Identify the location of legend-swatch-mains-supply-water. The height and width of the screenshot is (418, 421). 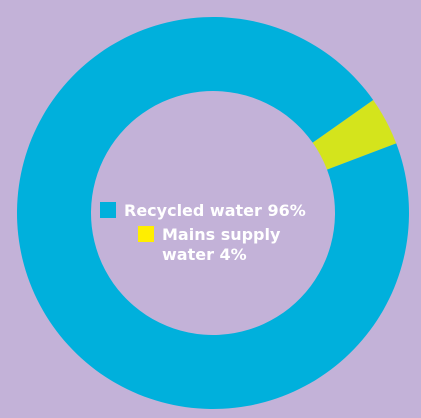
(146, 234).